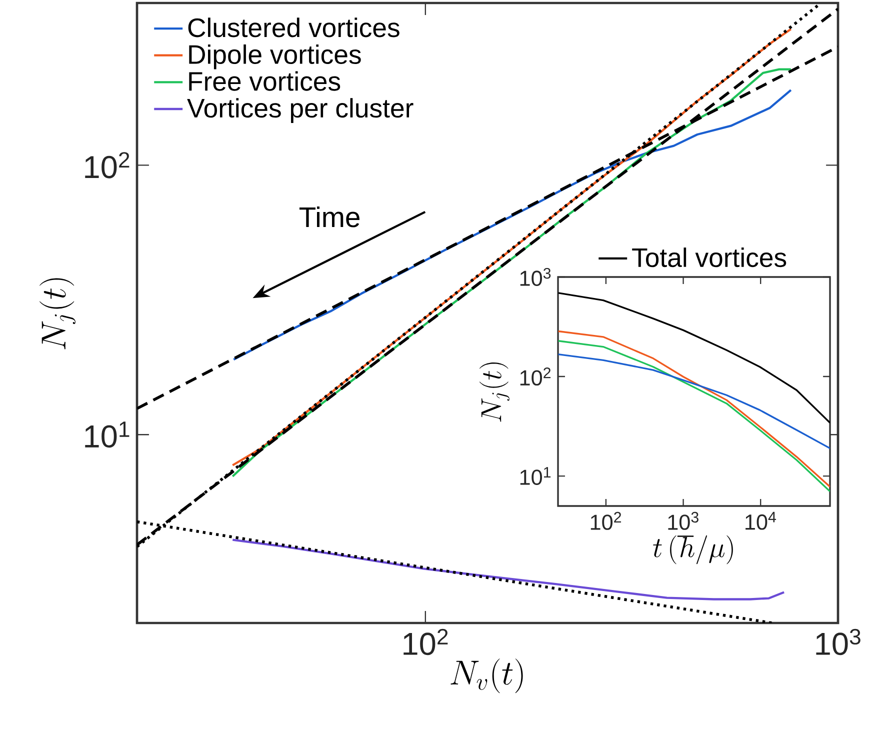 The image size is (879, 734). Describe the element at coordinates (761, 521) in the screenshot. I see `x-tick-label: 10$^{4}$` at that location.